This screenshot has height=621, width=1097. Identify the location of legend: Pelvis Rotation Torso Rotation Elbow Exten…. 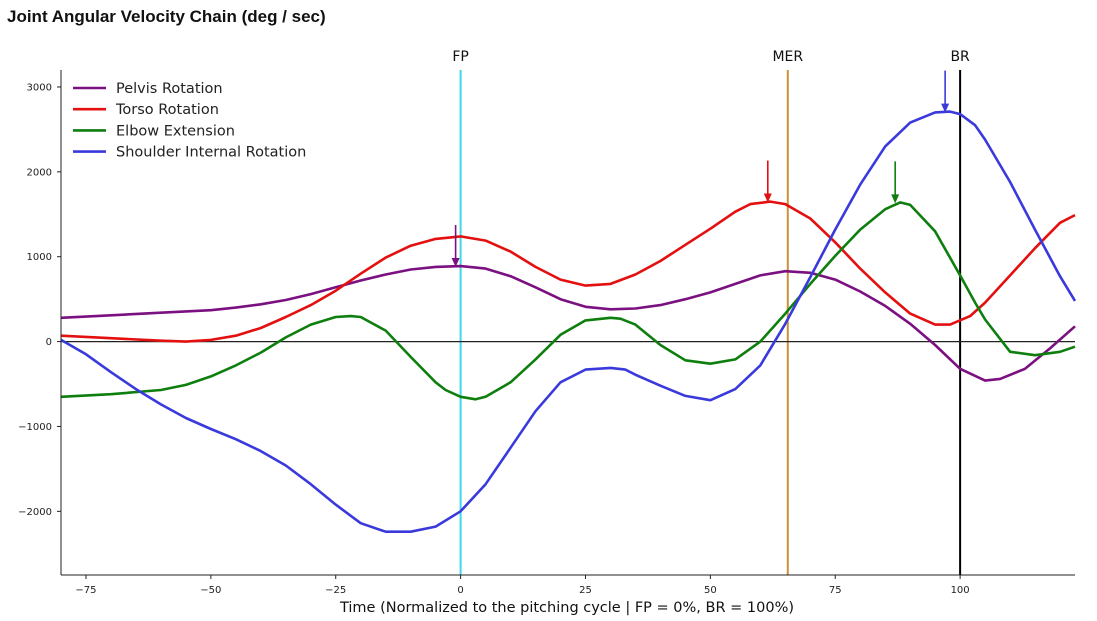
(189, 121).